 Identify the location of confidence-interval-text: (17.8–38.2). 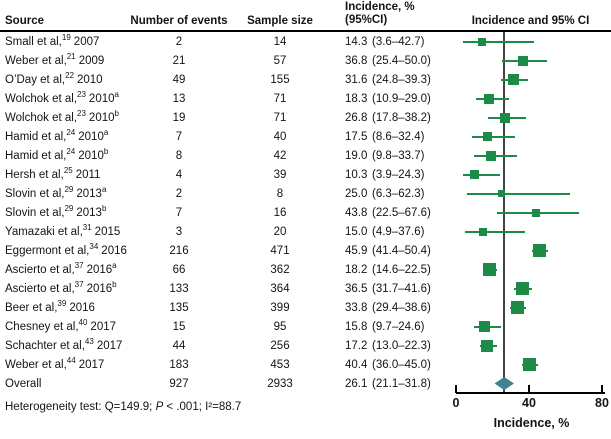
(401, 117).